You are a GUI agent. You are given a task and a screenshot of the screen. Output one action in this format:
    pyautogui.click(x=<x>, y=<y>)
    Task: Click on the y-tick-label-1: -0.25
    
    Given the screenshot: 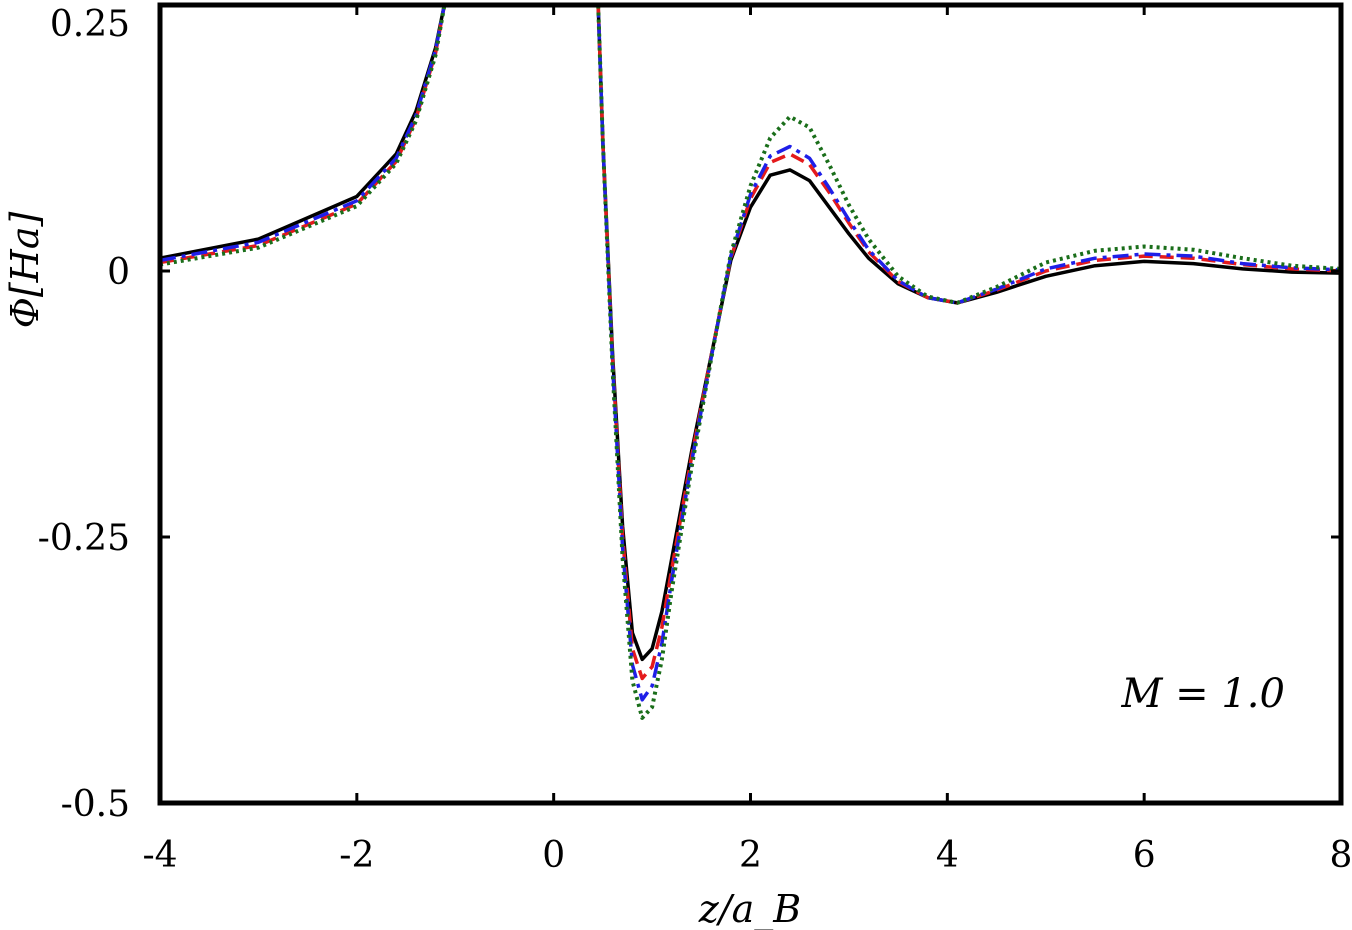 What is the action you would take?
    pyautogui.click(x=84, y=538)
    